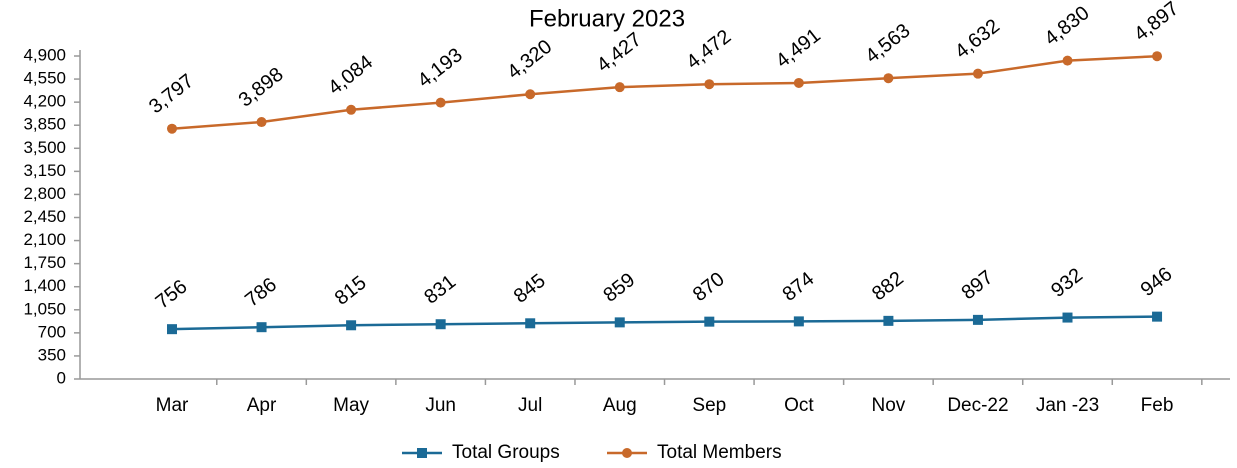 The image size is (1237, 468). I want to click on x-tick-label: Nov, so click(889, 405).